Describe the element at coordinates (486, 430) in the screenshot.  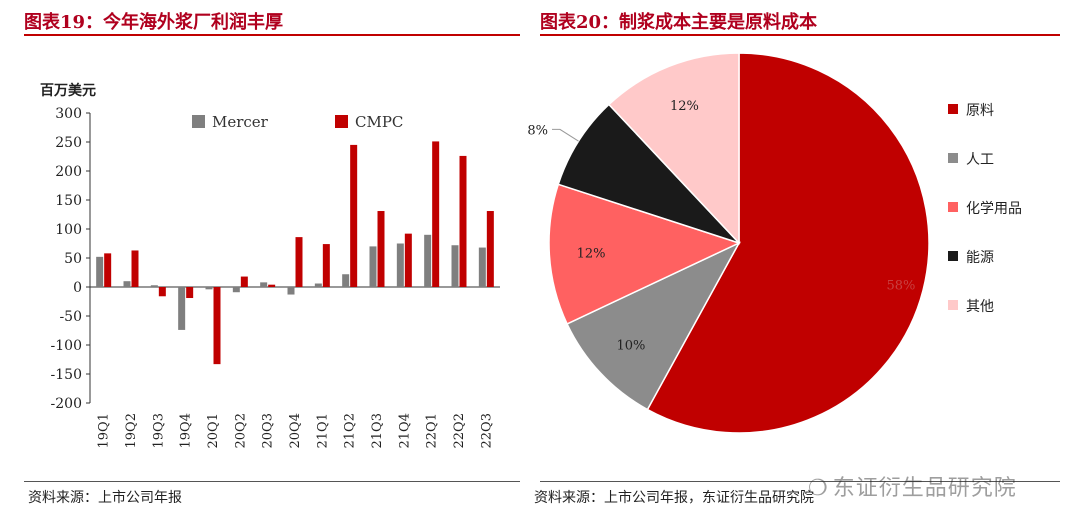
I see `x-tick-label: 22Q3` at that location.